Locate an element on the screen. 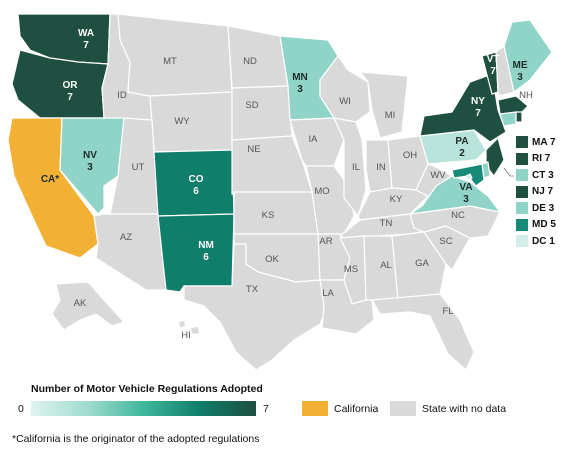 This screenshot has width=576, height=461. state-ks is located at coordinates (276, 213).